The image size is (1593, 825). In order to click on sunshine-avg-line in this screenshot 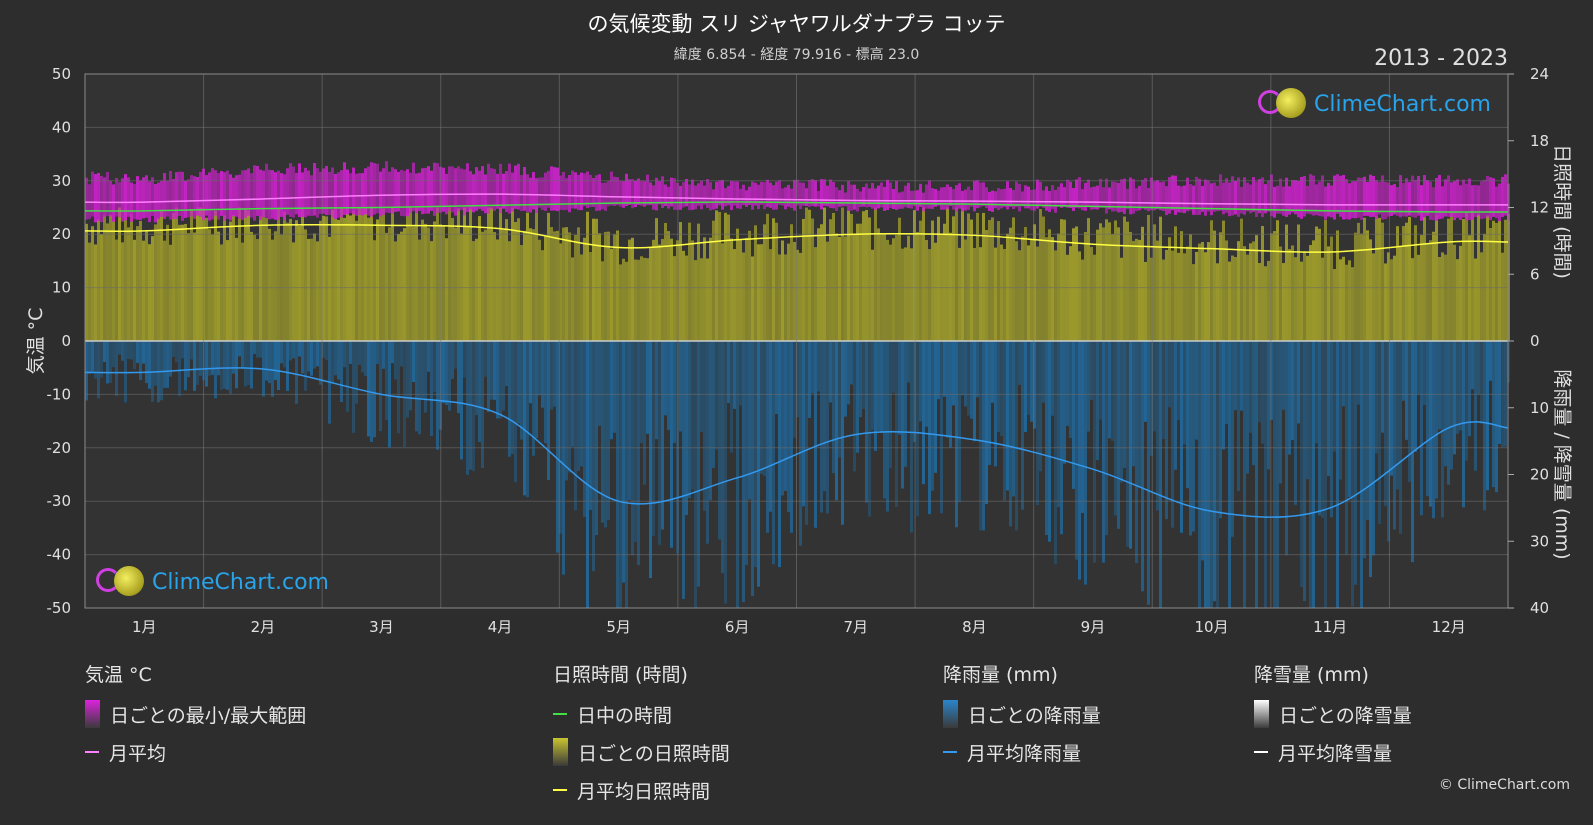, I will do `click(796, 238)`.